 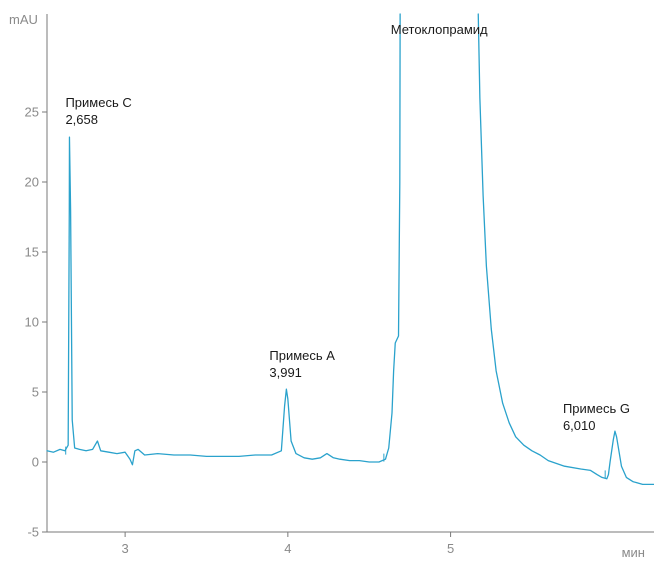 What do you see at coordinates (596, 408) in the screenshot?
I see `peak-name-label: Примесь G` at bounding box center [596, 408].